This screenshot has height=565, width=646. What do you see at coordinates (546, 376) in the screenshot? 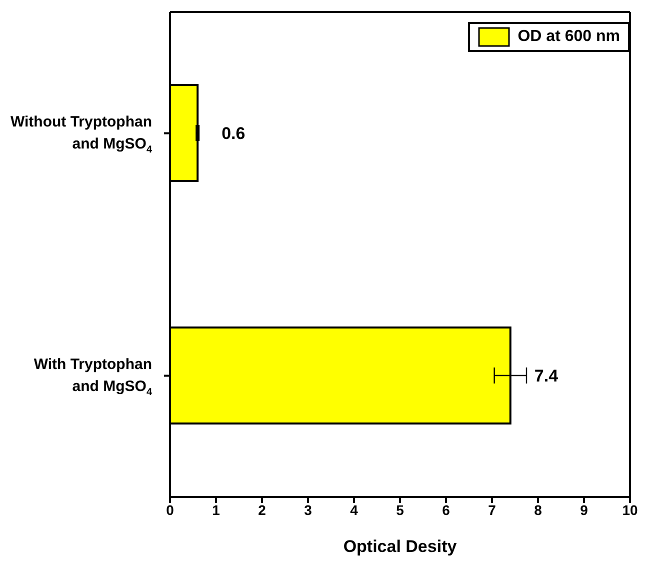
I see `data-label: 7.4` at bounding box center [546, 376].